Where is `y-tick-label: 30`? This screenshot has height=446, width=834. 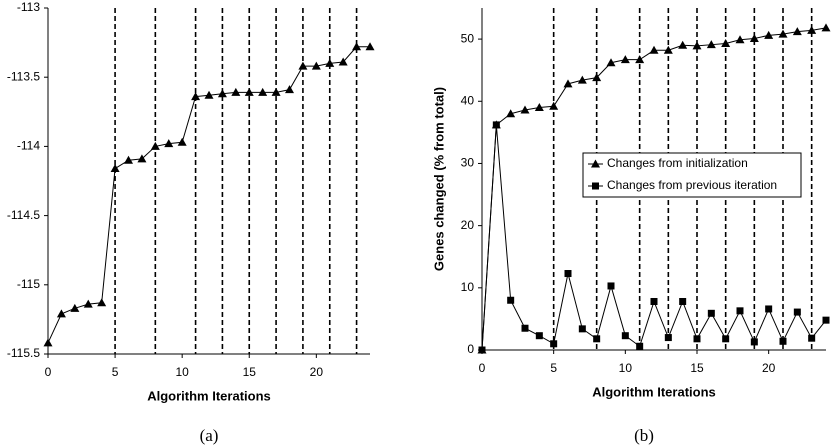
y-tick-label: 30 is located at coordinates (468, 163).